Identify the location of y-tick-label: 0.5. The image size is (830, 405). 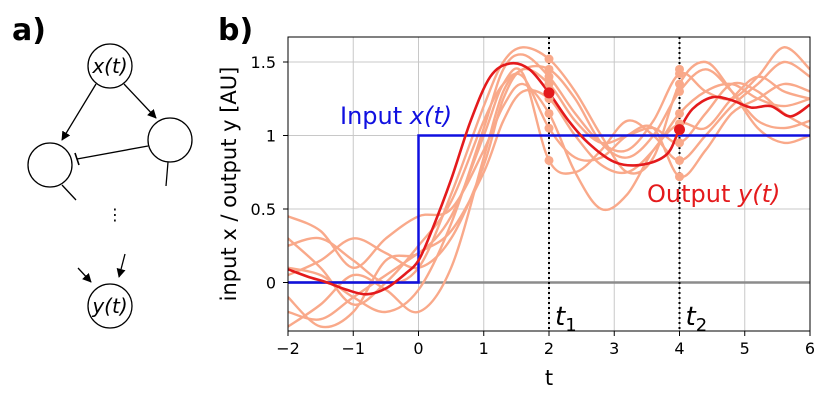
(263, 209).